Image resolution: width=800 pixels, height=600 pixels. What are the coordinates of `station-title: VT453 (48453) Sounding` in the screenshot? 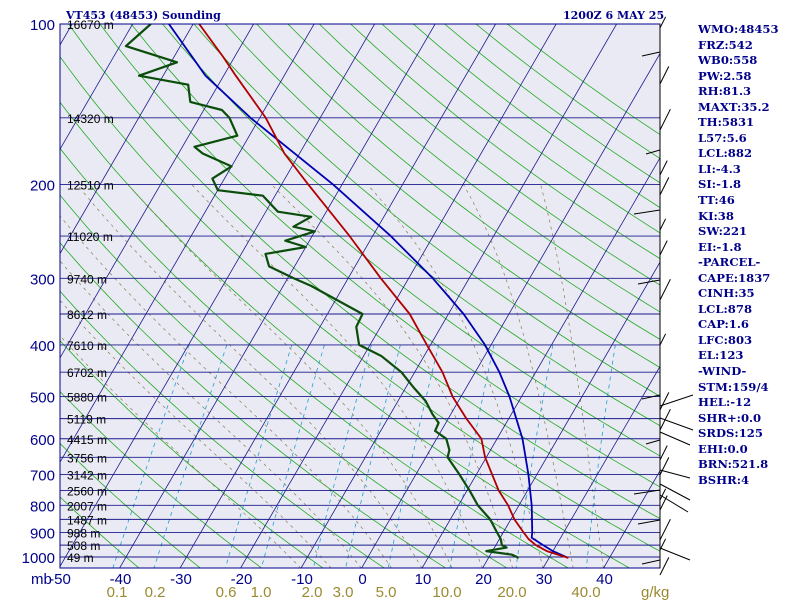 It's located at (143, 15).